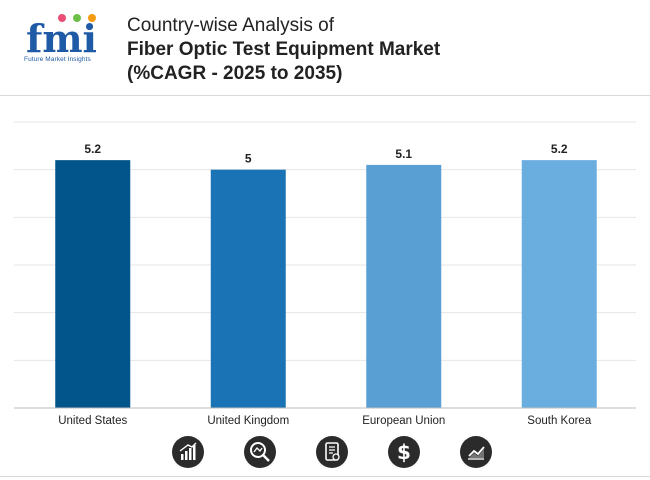 The height and width of the screenshot is (480, 650). What do you see at coordinates (230, 25) in the screenshot?
I see `title-line-1: Country-wise Analysis of` at bounding box center [230, 25].